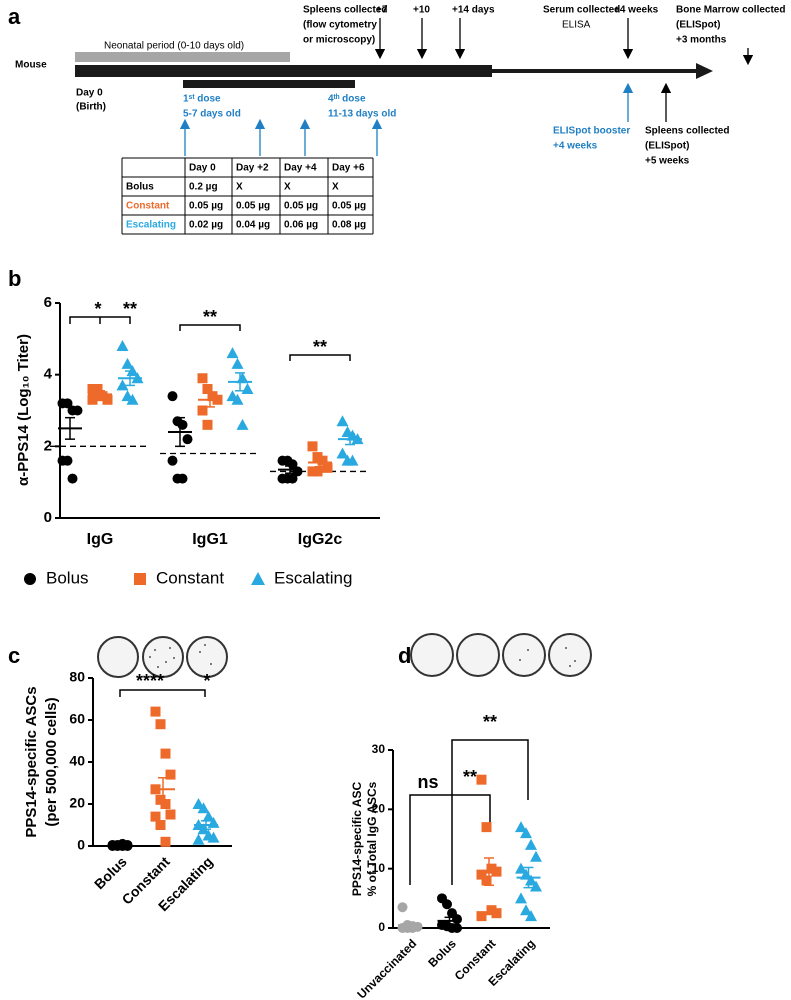 The height and width of the screenshot is (1000, 791). What do you see at coordinates (31, 761) in the screenshot?
I see `y-axis-label: PPS14-specific ASCs` at bounding box center [31, 761].